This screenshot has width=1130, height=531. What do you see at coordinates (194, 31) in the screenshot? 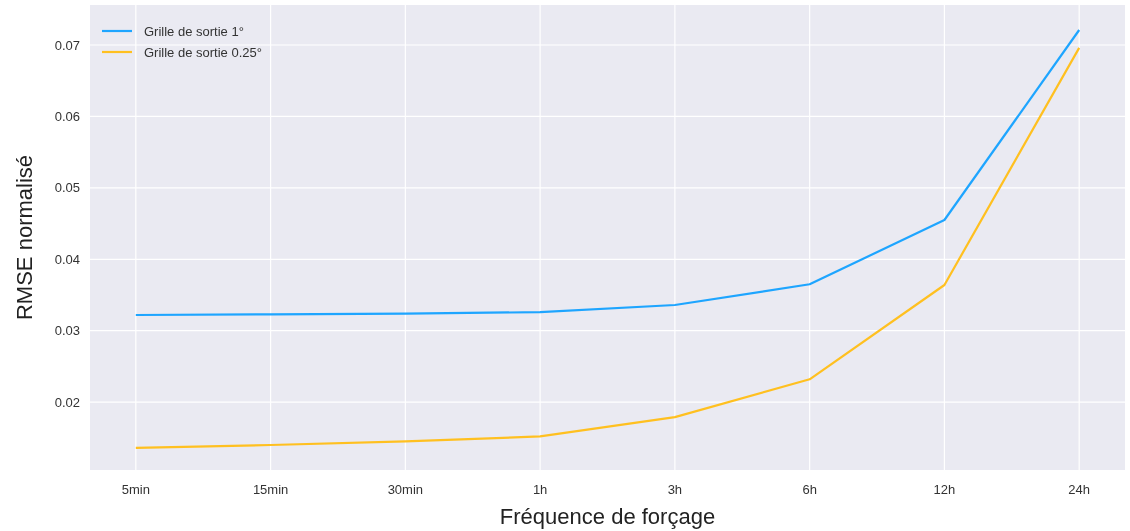
I see `legend-label: Grille de sortie 1°` at bounding box center [194, 31].